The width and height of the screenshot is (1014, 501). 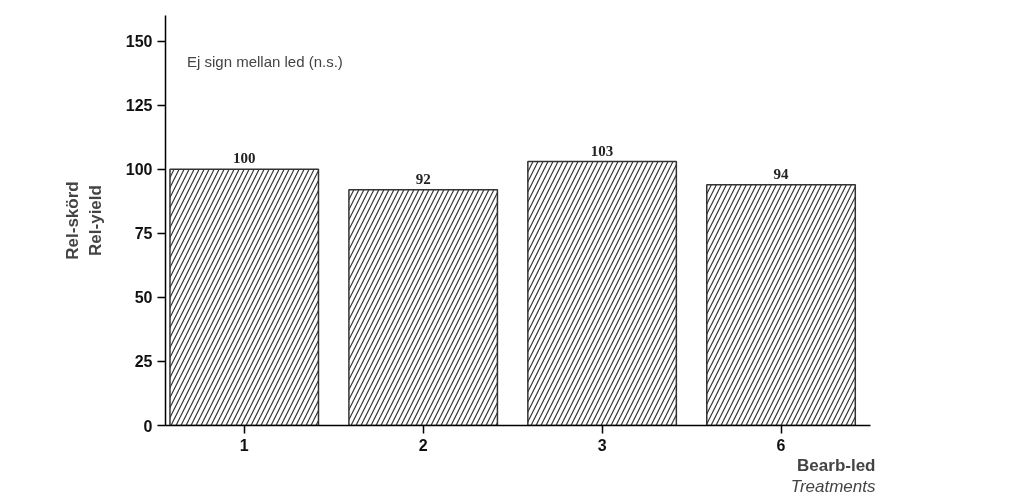 I want to click on x-tick-label: 3, so click(x=602, y=445).